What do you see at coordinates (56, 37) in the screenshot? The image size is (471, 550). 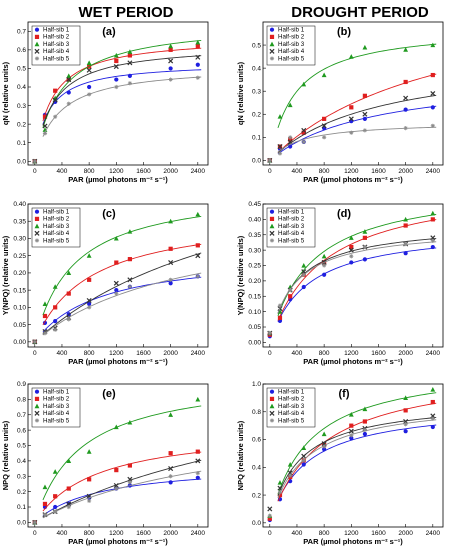 I see `legend-label: Half-sib 2` at bounding box center [56, 37].